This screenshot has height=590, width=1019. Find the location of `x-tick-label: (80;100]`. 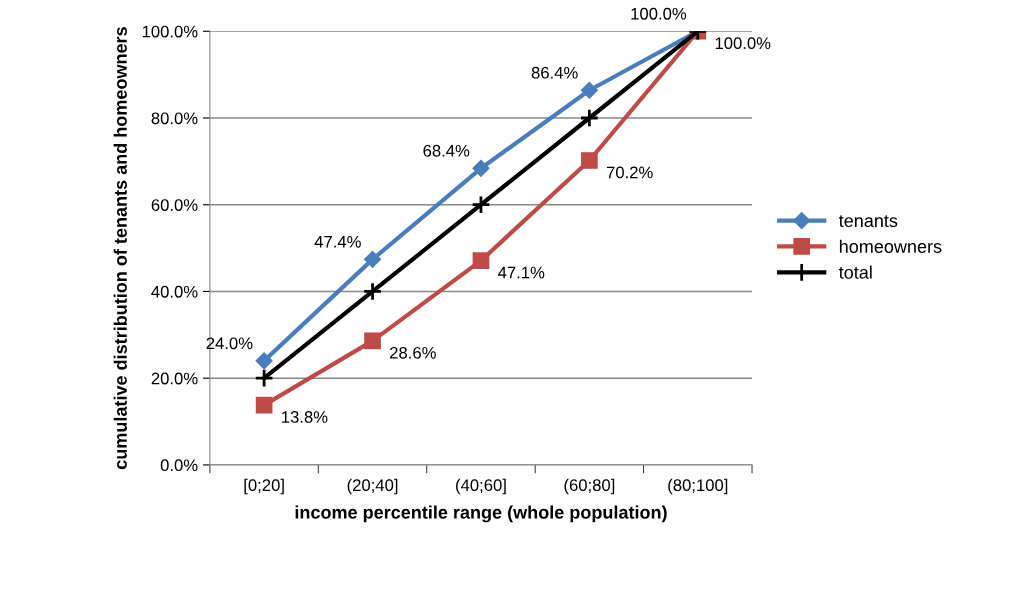

x-tick-label: (80;100] is located at coordinates (698, 486).